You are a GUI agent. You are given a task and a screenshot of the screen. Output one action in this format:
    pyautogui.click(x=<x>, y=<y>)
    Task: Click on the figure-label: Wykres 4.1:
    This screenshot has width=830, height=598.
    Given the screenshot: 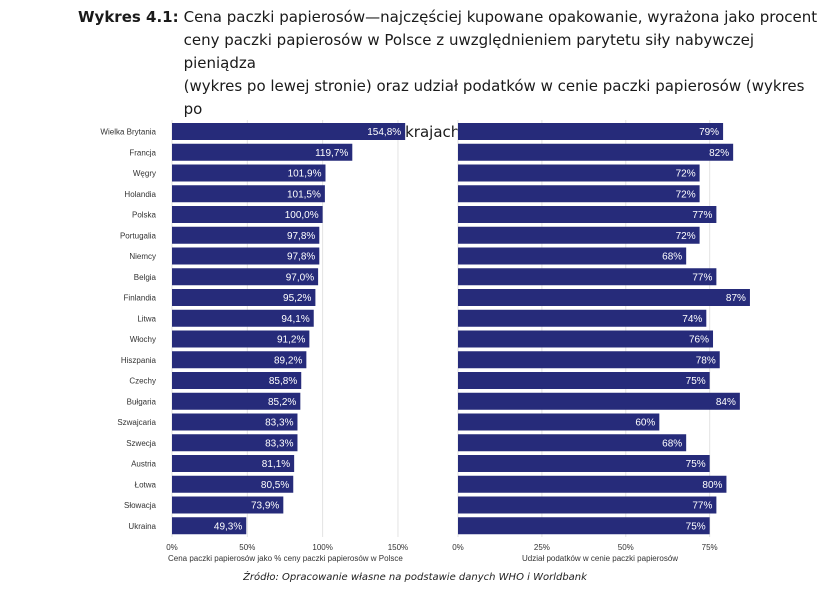 What is the action you would take?
    pyautogui.click(x=128, y=17)
    